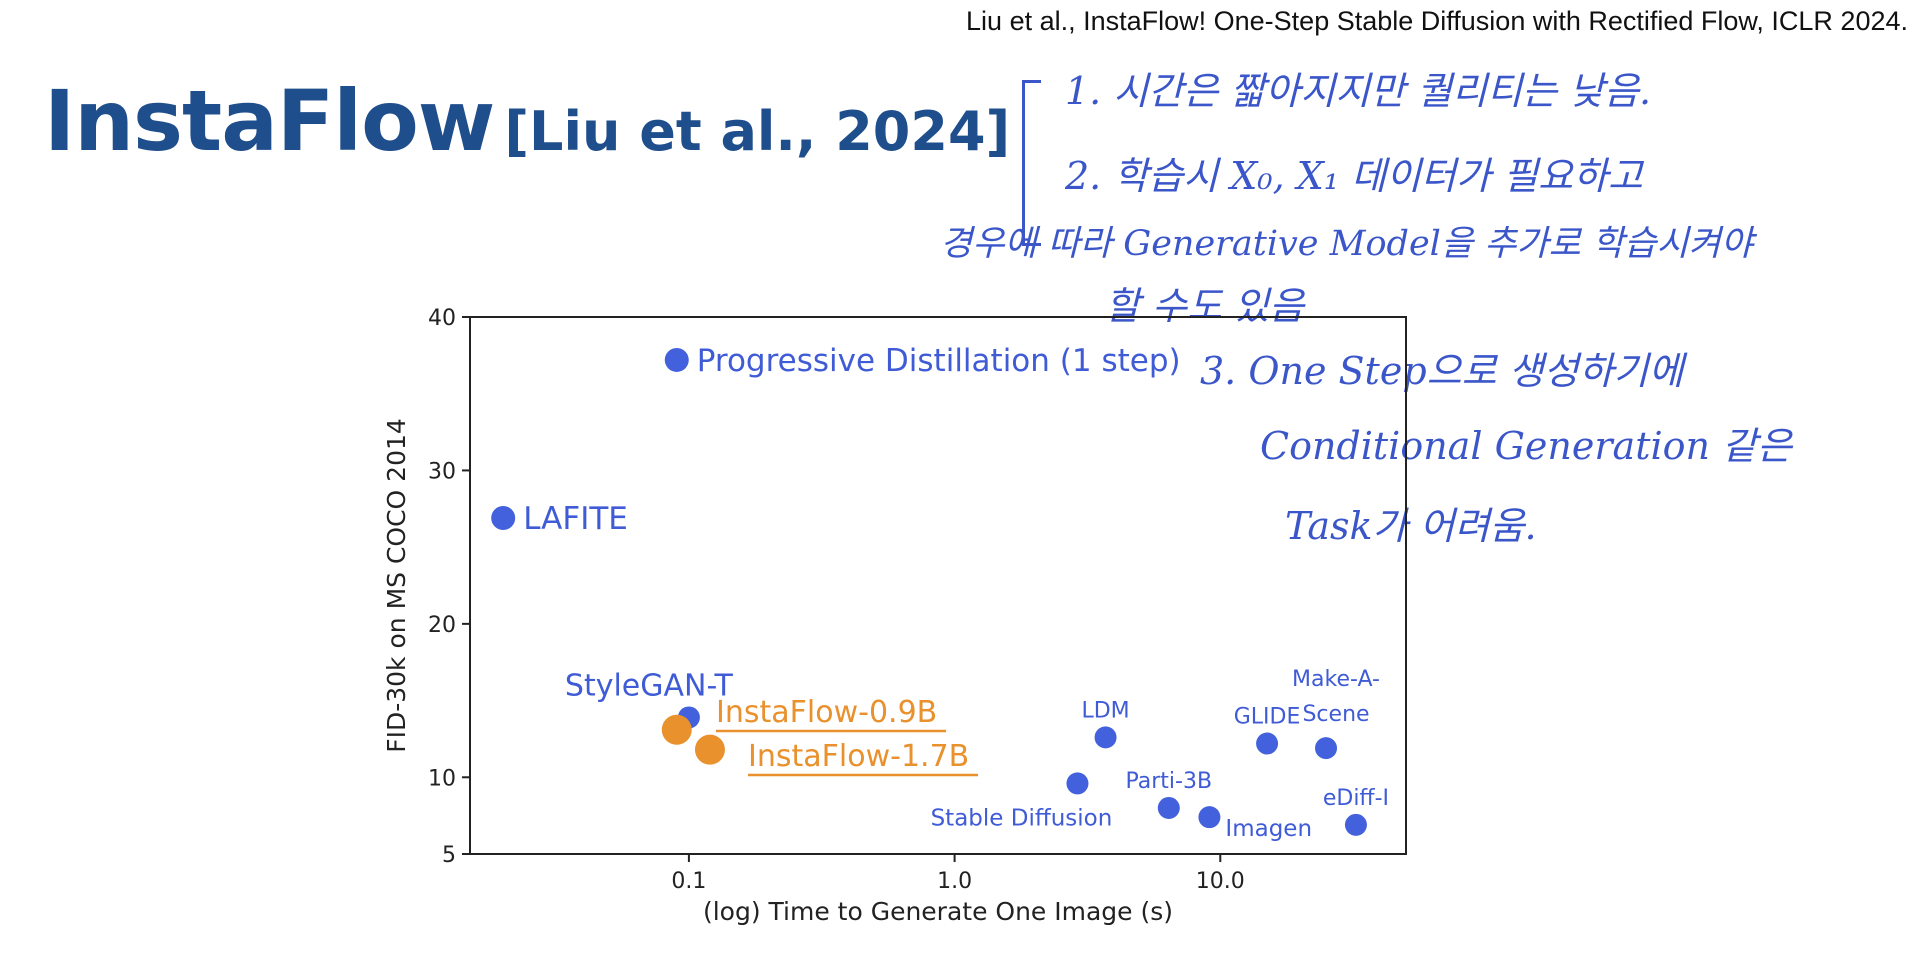 Image resolution: width=1912 pixels, height=976 pixels. Describe the element at coordinates (1268, 829) in the screenshot. I see `imagen-label: Imagen` at that location.